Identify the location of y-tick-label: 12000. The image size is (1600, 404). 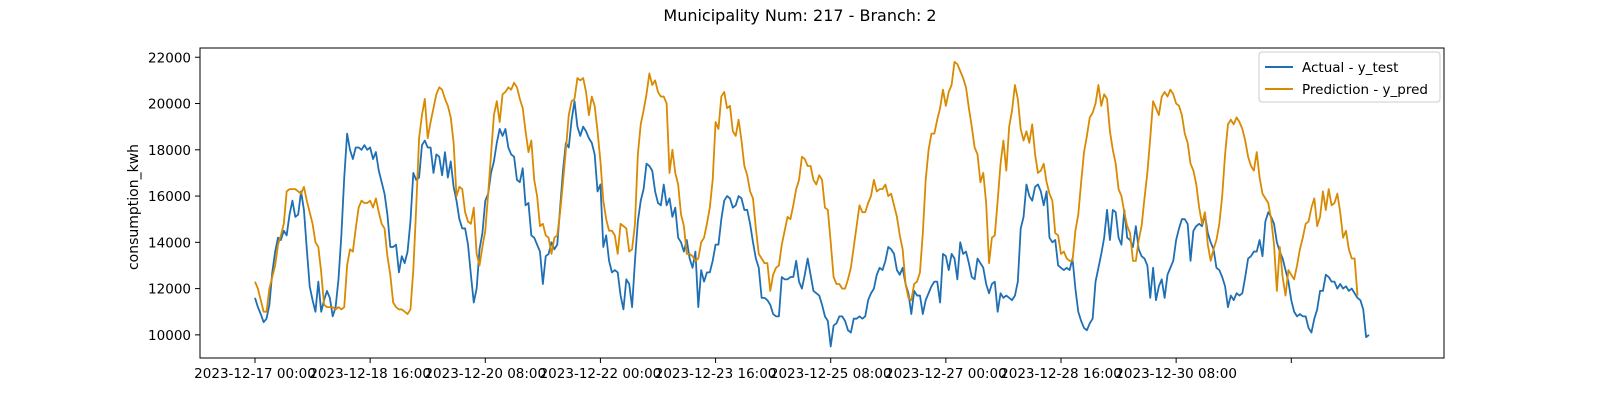
(169, 290).